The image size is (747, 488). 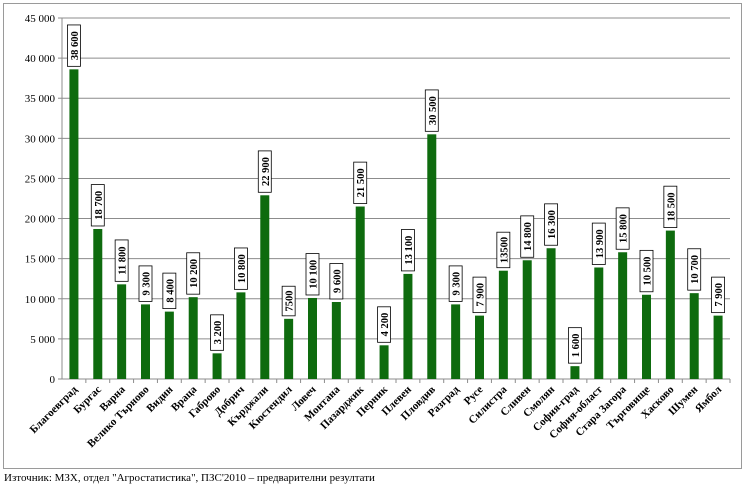 I want to click on data-label: 14 800, so click(x=527, y=236).